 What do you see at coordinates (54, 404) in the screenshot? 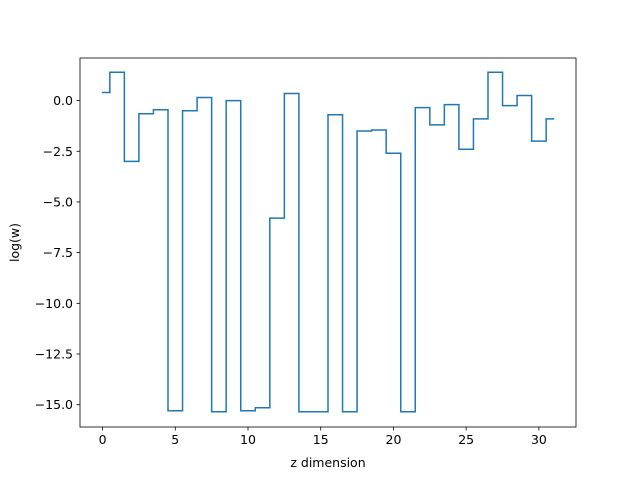
I see `y-tick-label: −15.0` at bounding box center [54, 404].